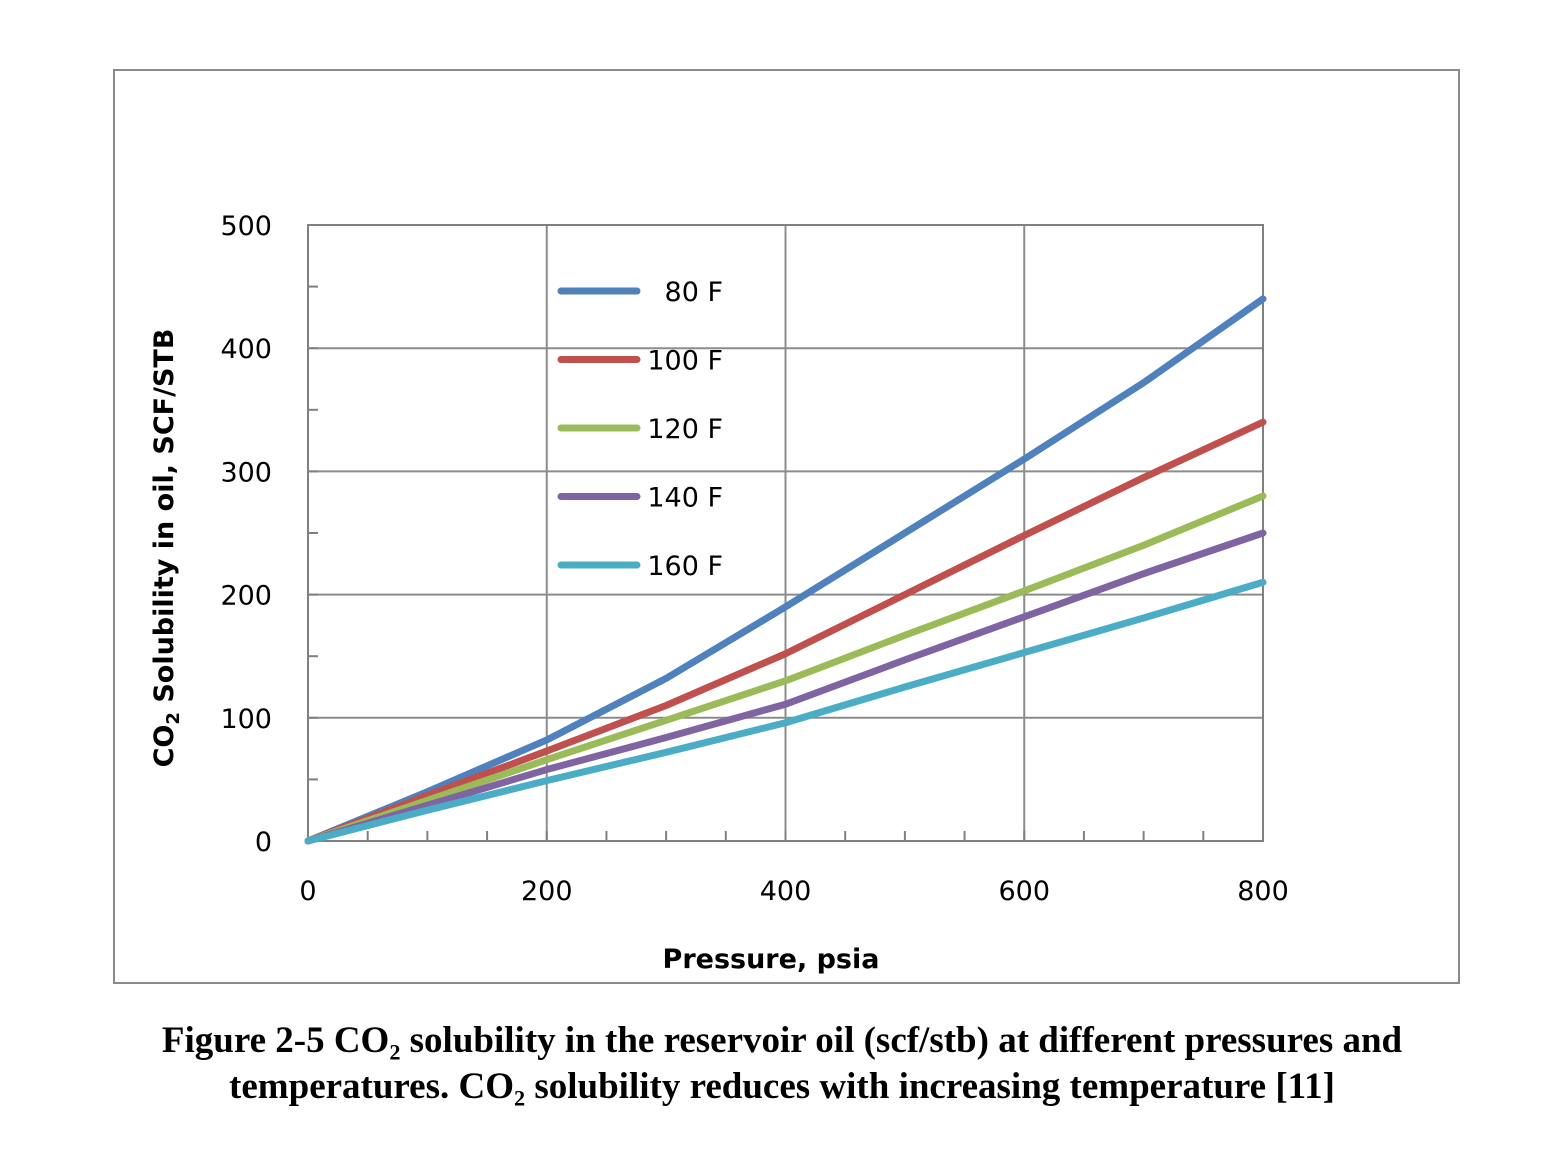  I want to click on legend-label: 120 F, so click(685, 429).